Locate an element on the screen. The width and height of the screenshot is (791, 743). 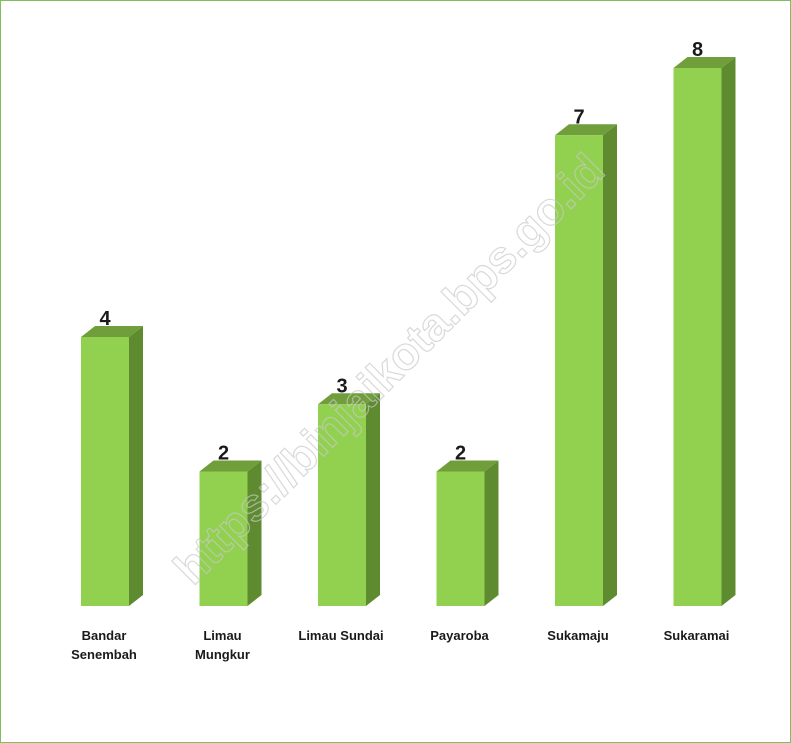
category-label-5: Sukaramai is located at coordinates (697, 635).